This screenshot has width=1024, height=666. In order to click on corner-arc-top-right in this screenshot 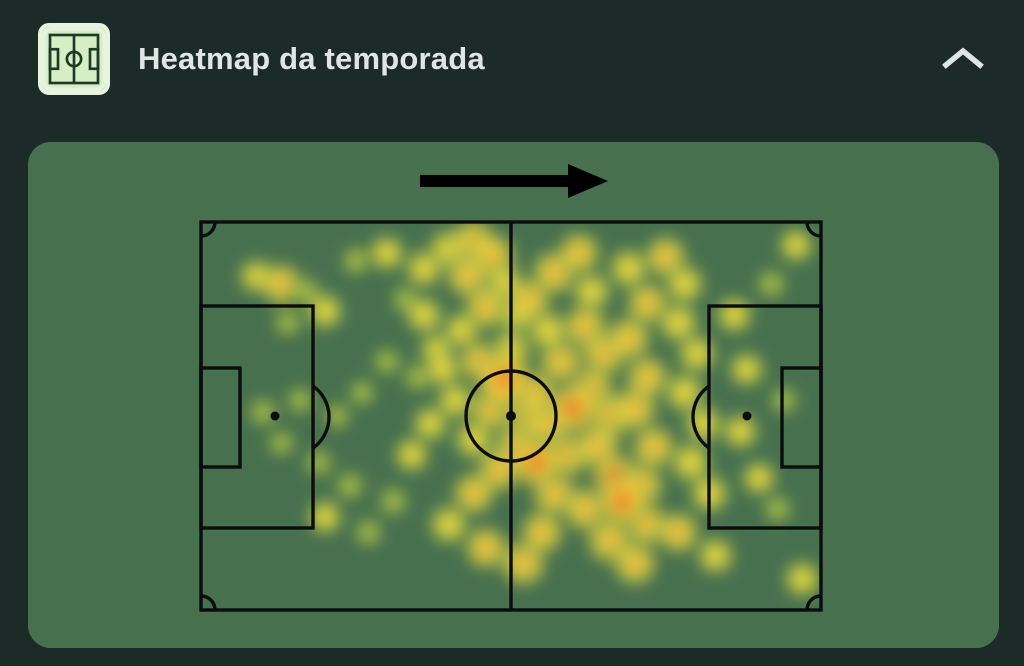, I will do `click(813, 229)`.